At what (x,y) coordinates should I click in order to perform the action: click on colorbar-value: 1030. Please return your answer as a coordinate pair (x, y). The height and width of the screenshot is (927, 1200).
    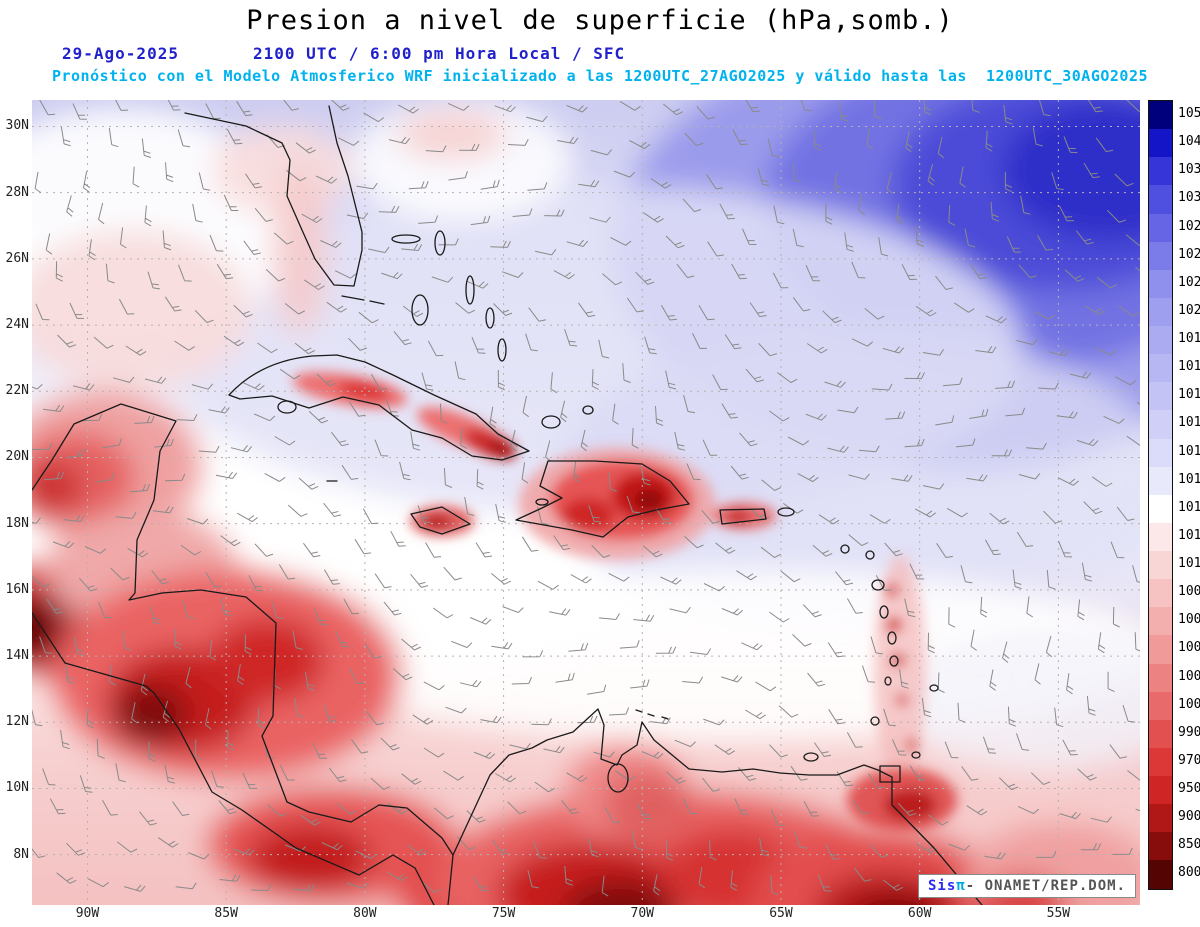
    Looking at the image, I should click on (1189, 198).